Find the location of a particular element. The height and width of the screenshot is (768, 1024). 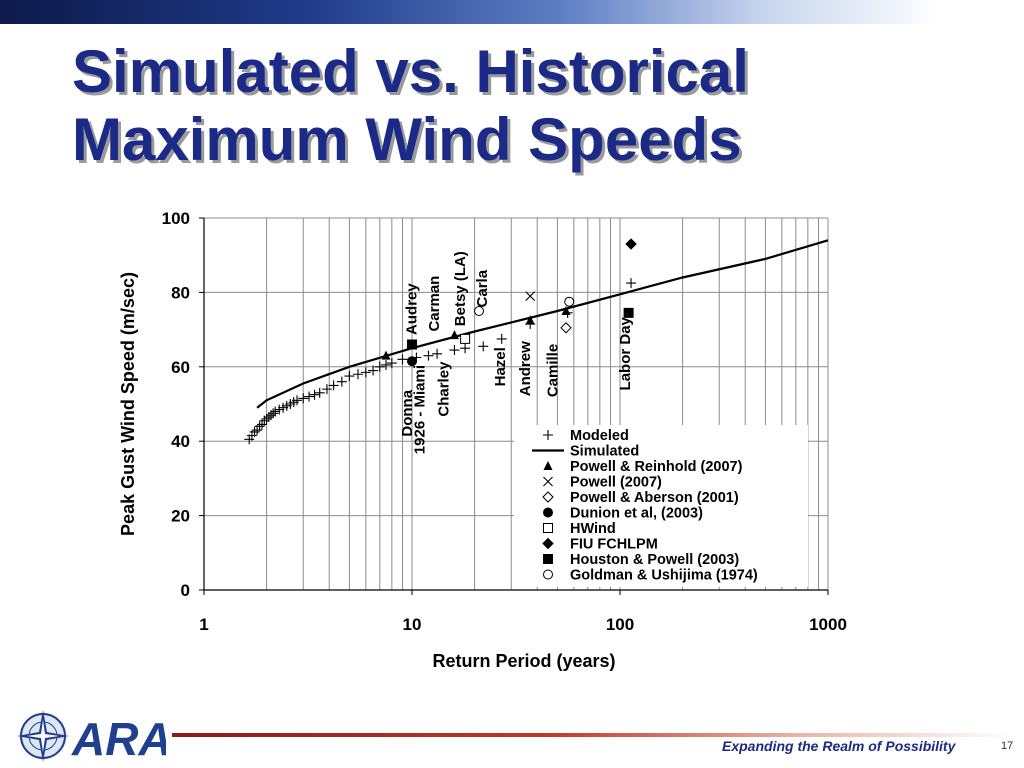

legend-item-dunion-et-al-2003: Dunion et al, (2003) is located at coordinates (623, 514).